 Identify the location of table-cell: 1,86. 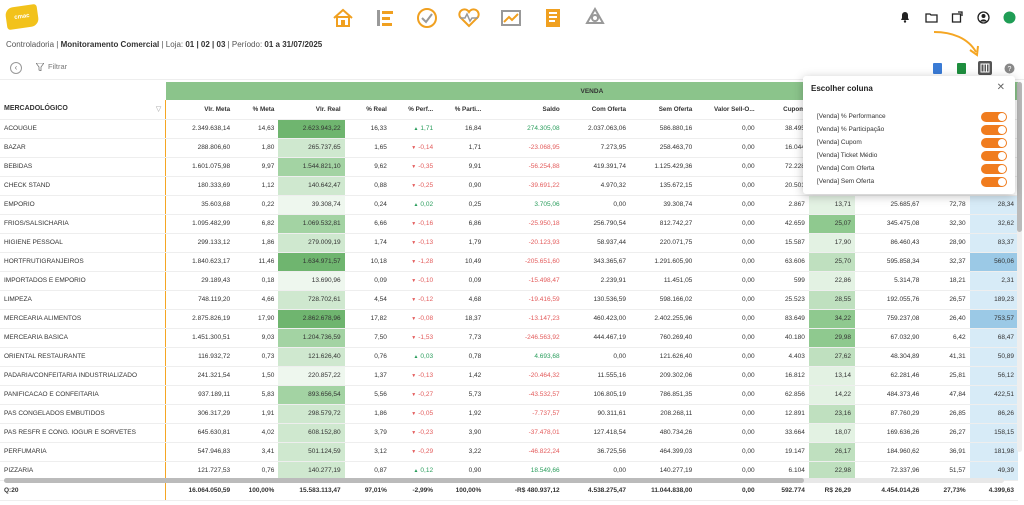
(367, 414).